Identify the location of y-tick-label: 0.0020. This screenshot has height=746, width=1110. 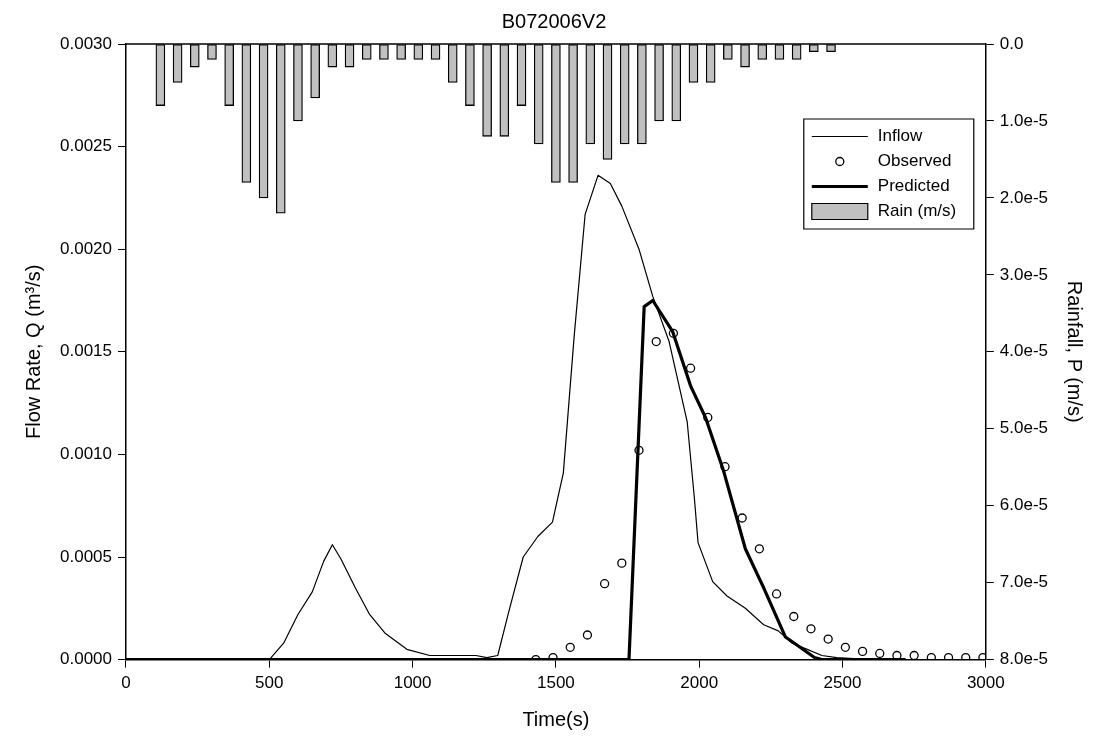
(86, 248).